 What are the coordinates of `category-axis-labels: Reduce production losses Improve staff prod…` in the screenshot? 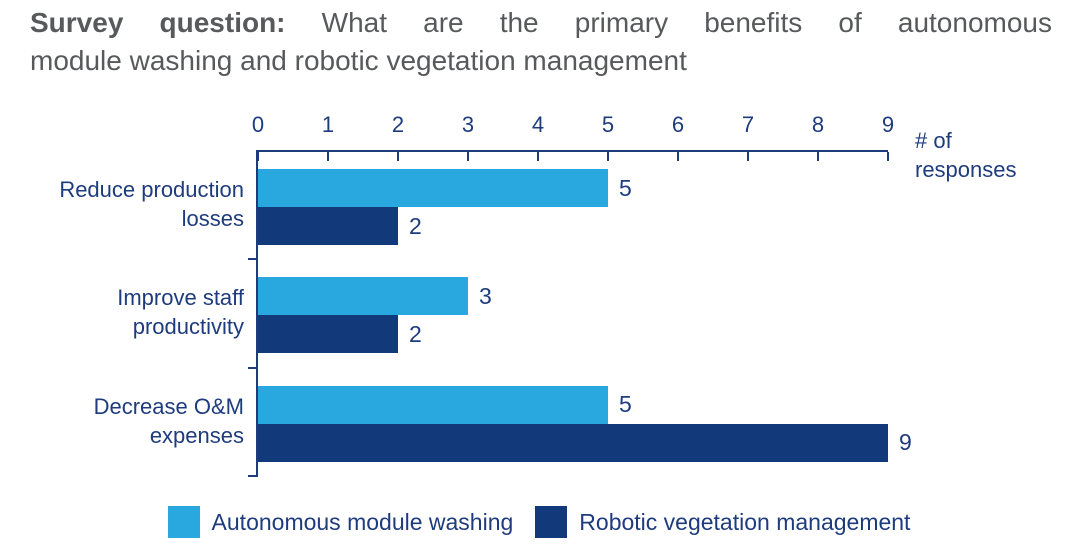 It's located at (131, 312).